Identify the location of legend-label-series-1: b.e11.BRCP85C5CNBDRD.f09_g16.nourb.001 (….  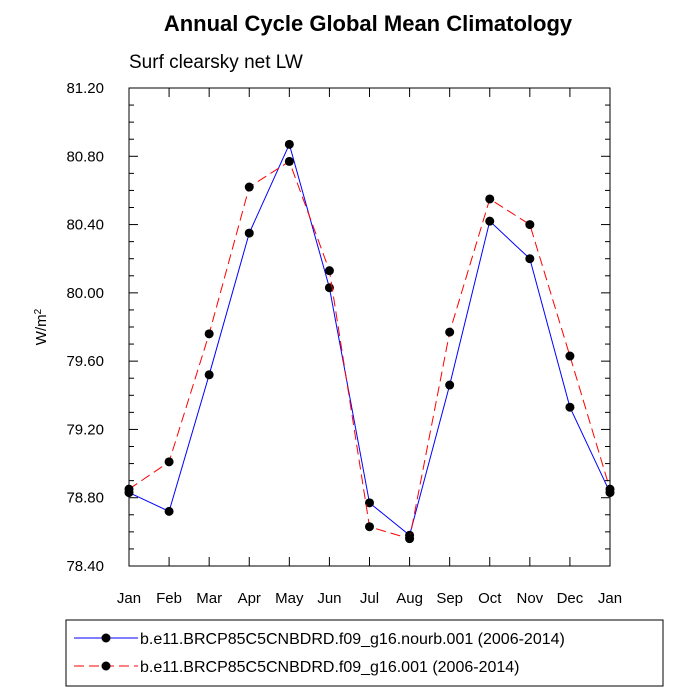
(352, 639).